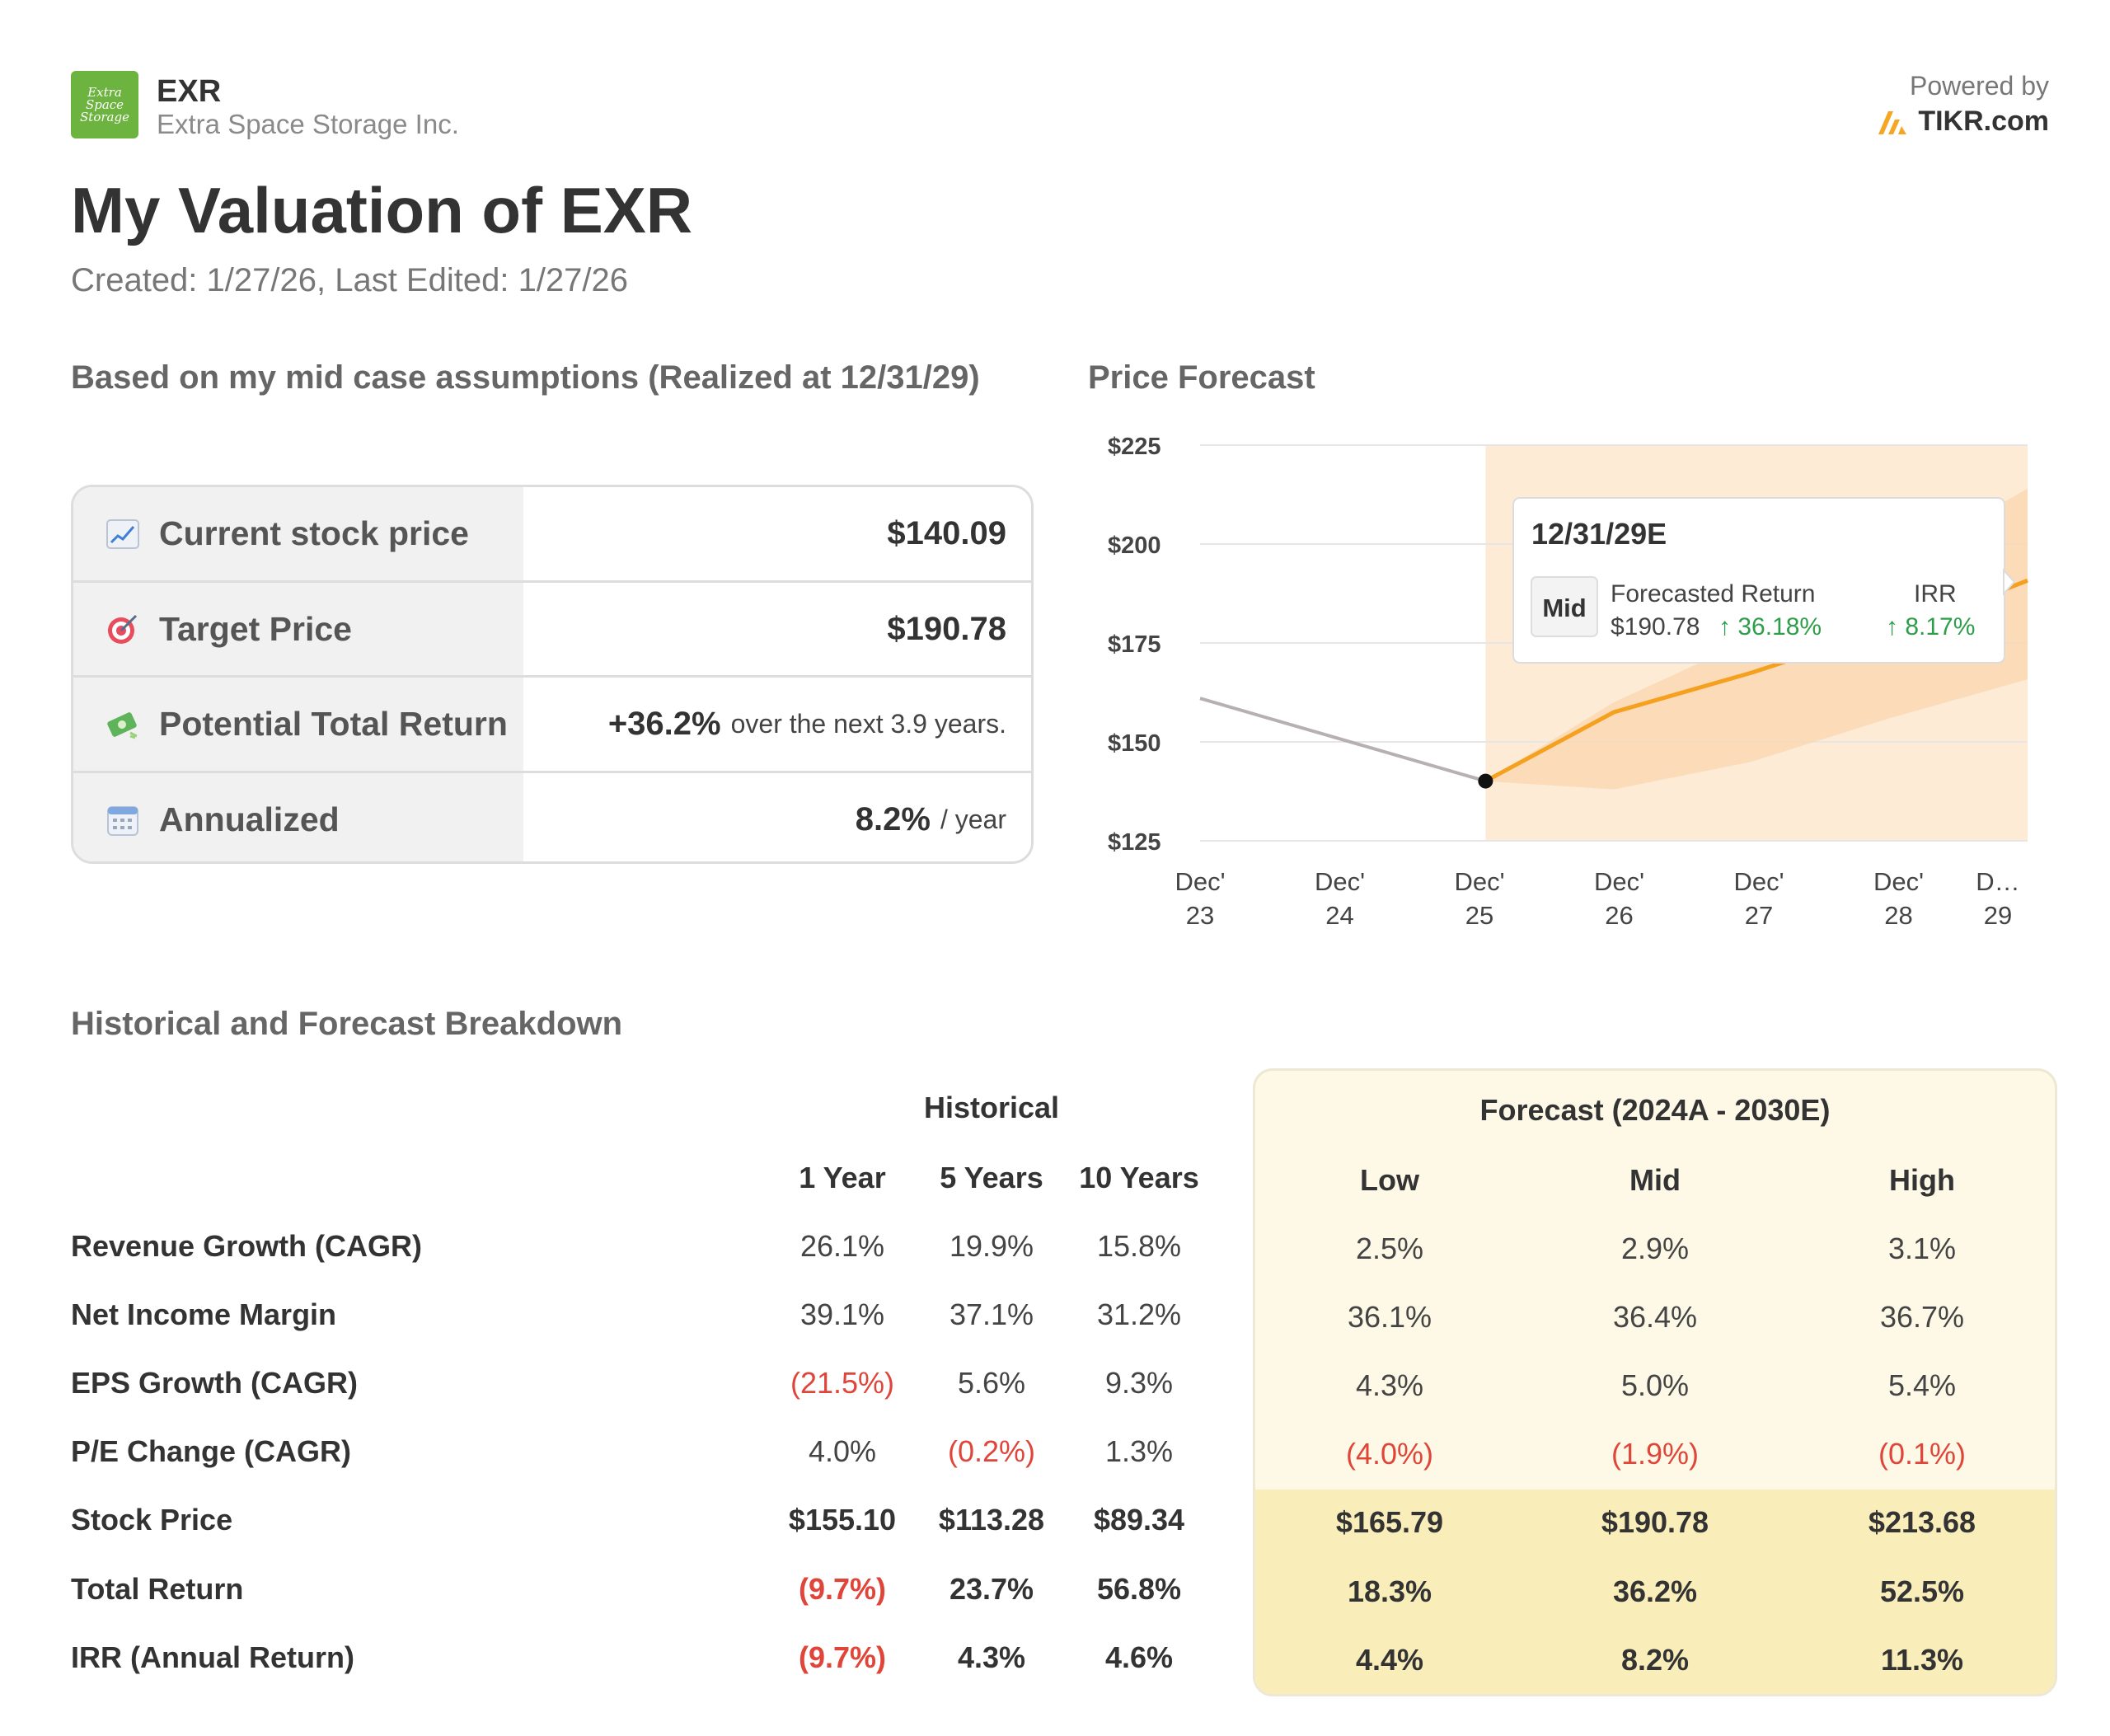 The image size is (2110, 1736). What do you see at coordinates (1655, 1248) in the screenshot?
I see `table-cell: 2.9%` at bounding box center [1655, 1248].